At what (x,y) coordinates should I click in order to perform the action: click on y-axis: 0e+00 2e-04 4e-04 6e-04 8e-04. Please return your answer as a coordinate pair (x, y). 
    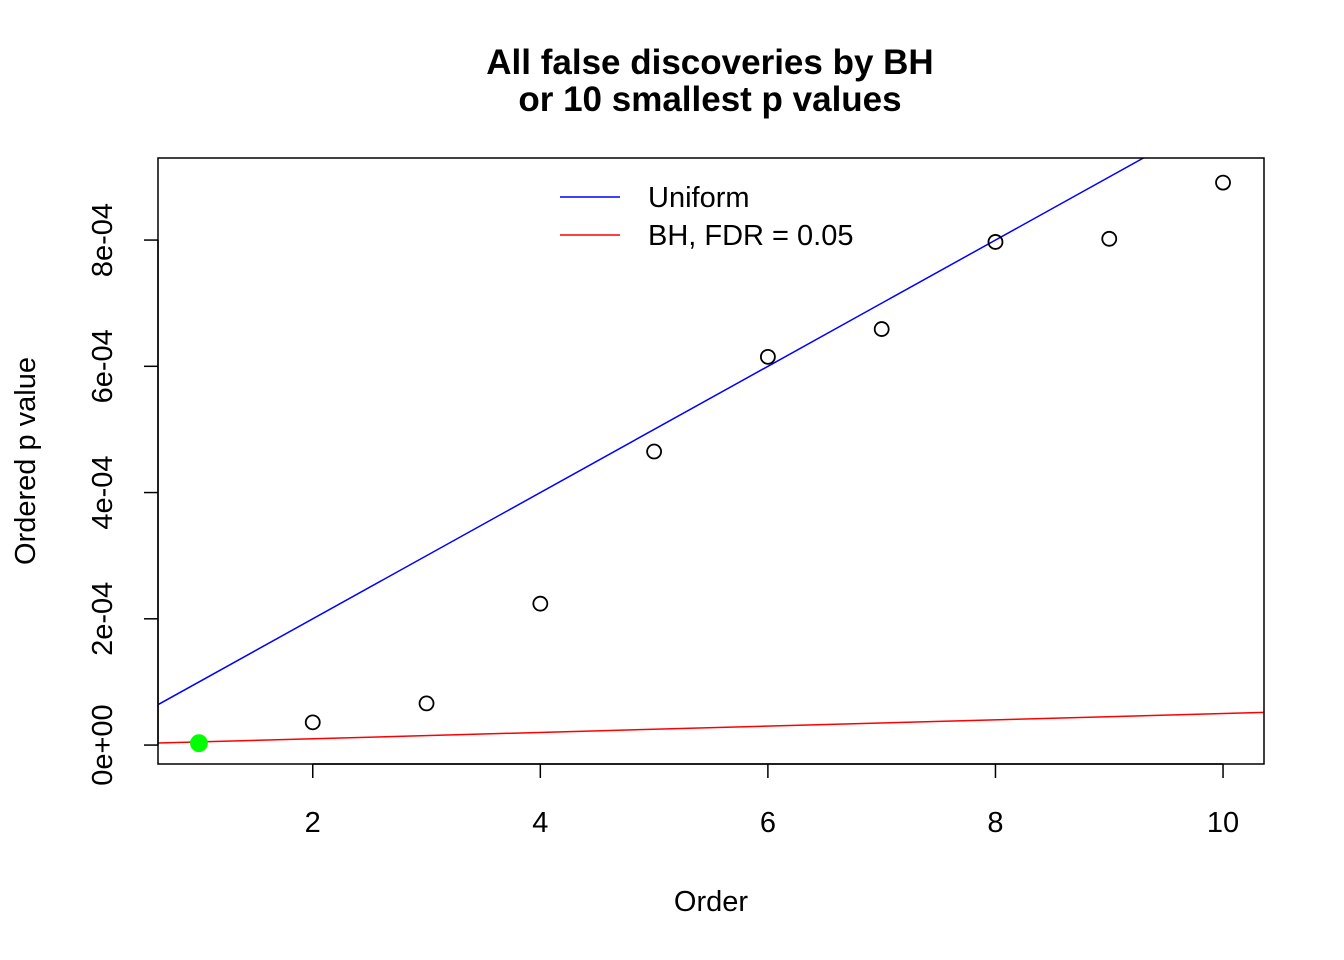
    Looking at the image, I should click on (123, 494).